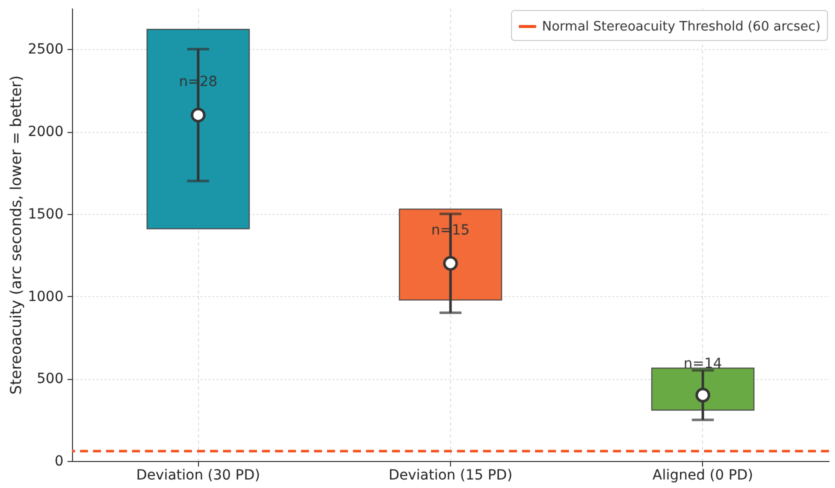 Image resolution: width=835 pixels, height=488 pixels. What do you see at coordinates (703, 476) in the screenshot?
I see `x-tick-label: Aligned (0 PD)` at bounding box center [703, 476].